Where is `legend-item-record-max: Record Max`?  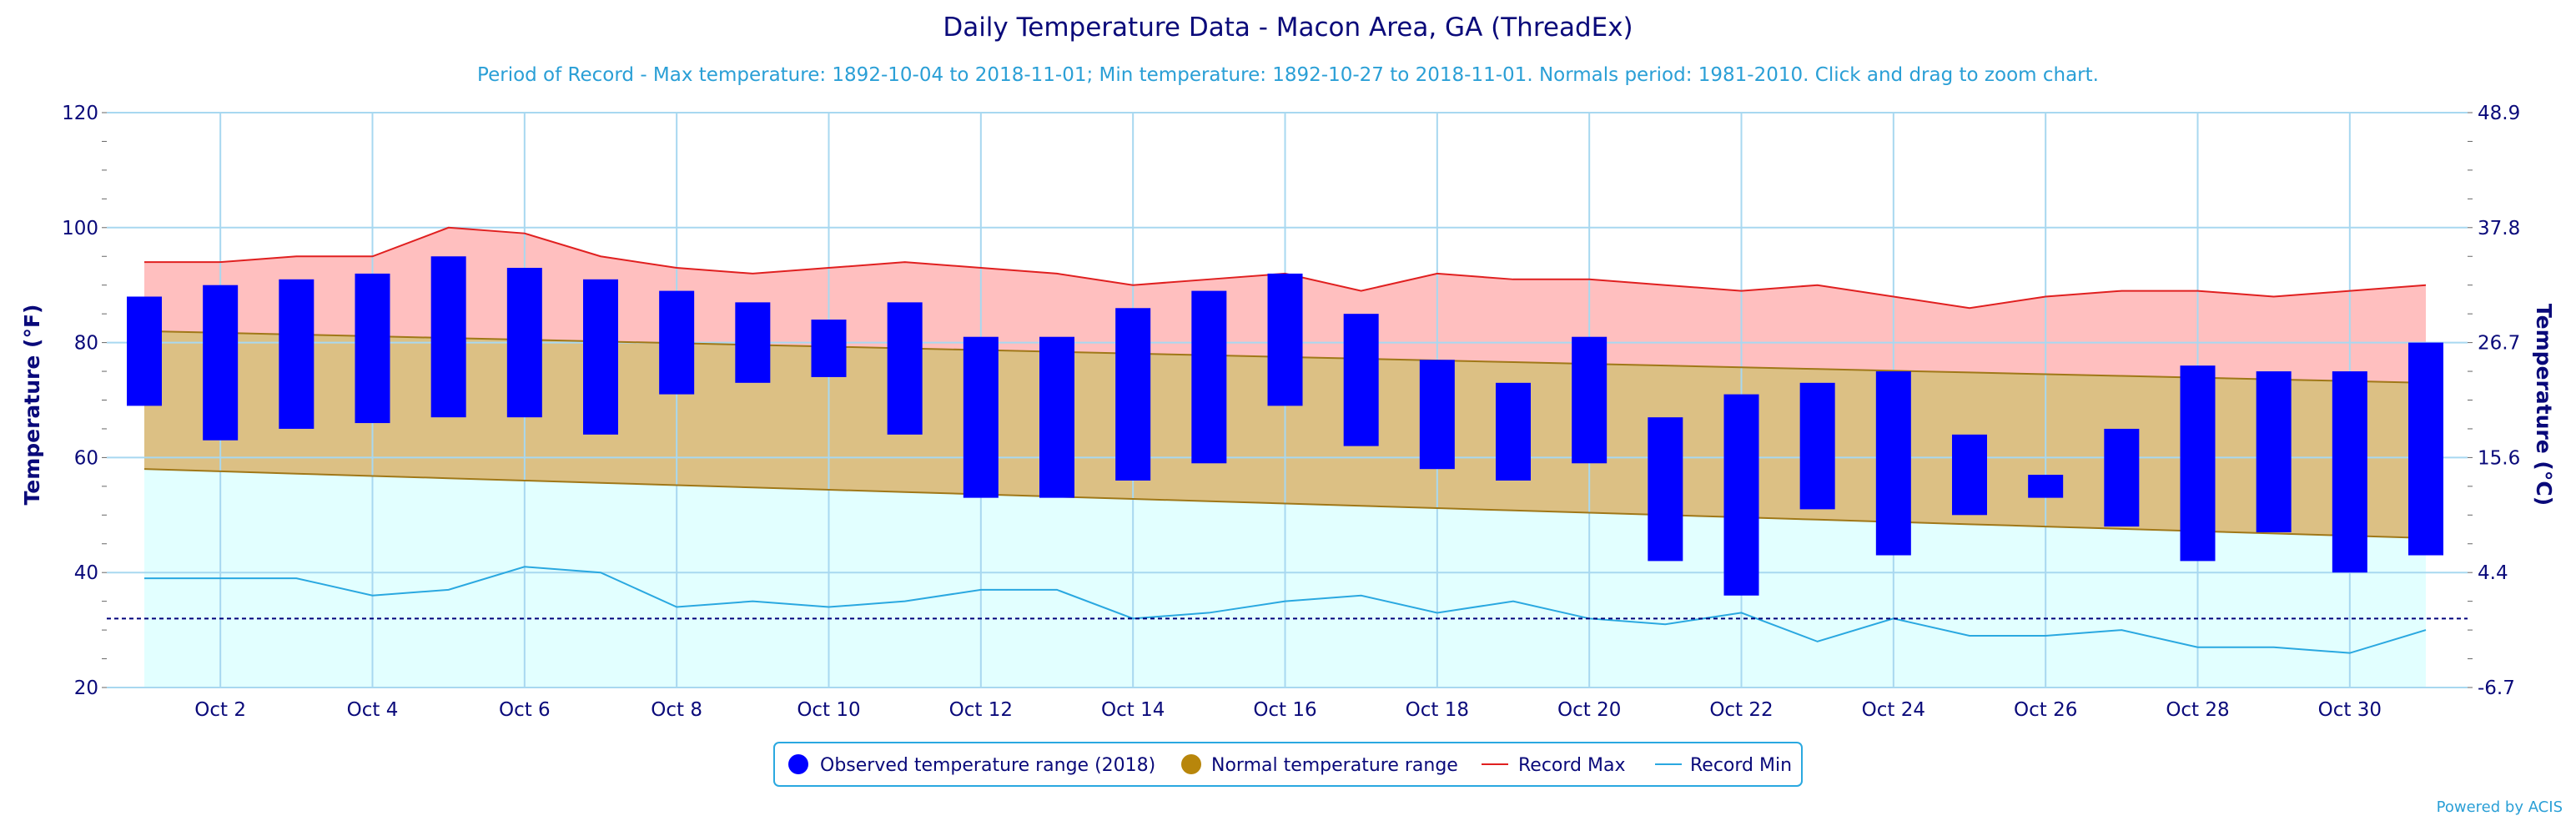 legend-item-record-max: Record Max is located at coordinates (1554, 765).